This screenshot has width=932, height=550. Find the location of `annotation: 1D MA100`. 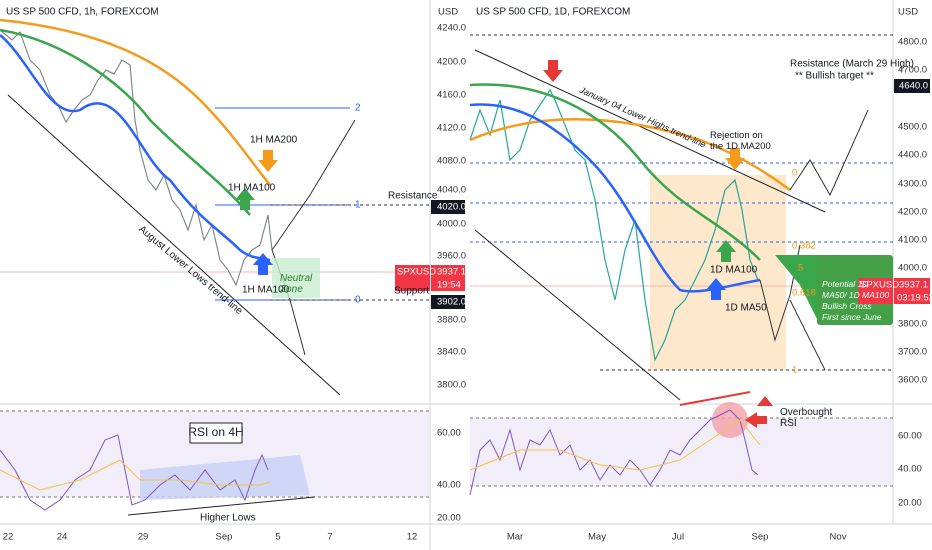

annotation: 1D MA100 is located at coordinates (734, 270).